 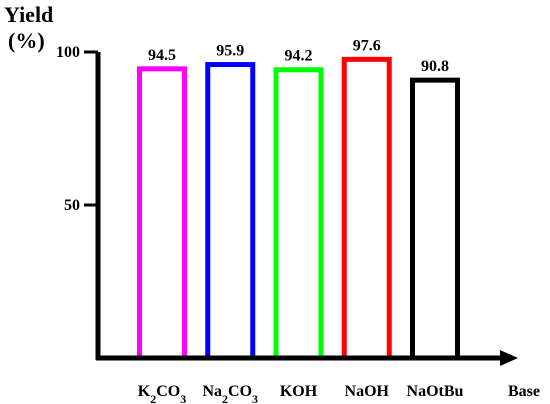 I want to click on x-axis-arrowhead, so click(x=509, y=358).